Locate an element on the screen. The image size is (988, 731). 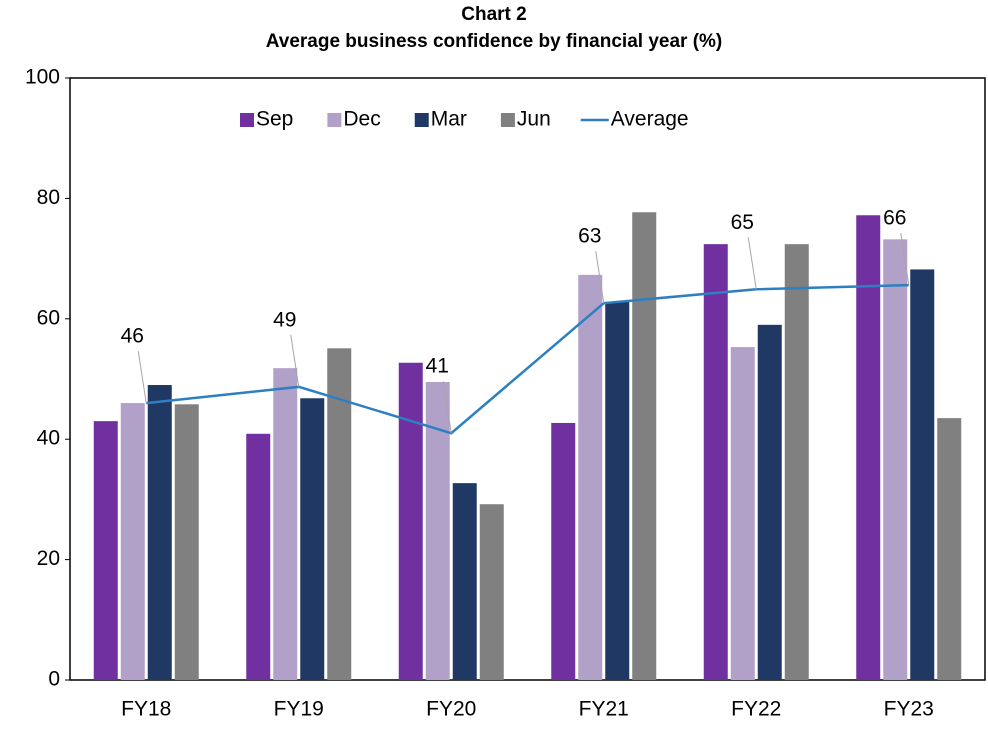
legend-label: Jun is located at coordinates (534, 119).